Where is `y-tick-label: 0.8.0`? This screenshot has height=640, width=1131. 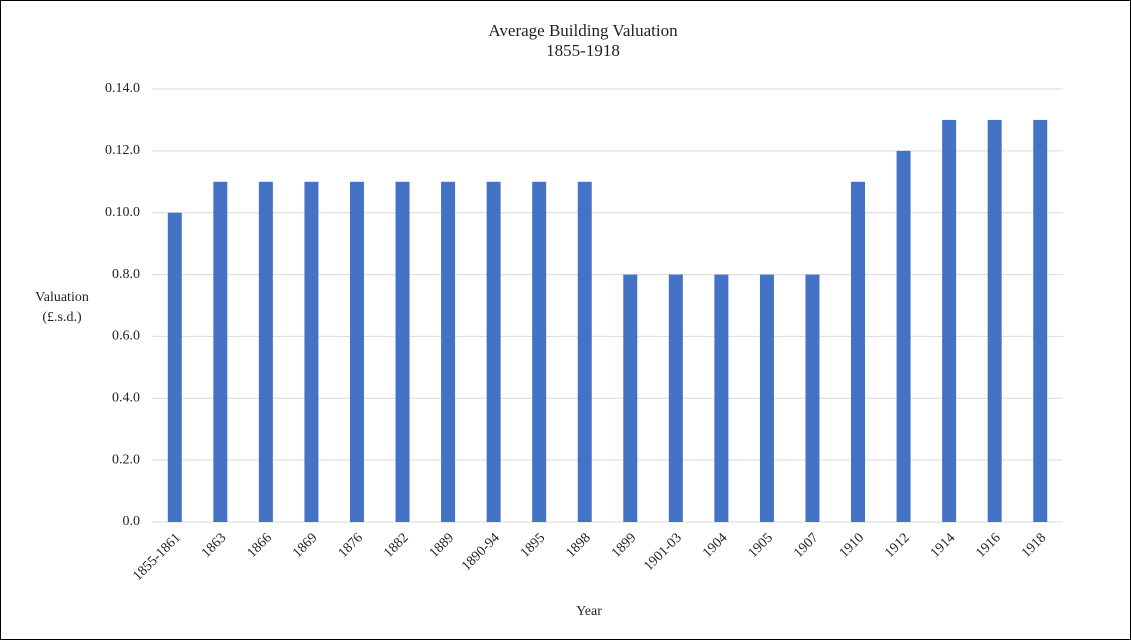 y-tick-label: 0.8.0 is located at coordinates (126, 274).